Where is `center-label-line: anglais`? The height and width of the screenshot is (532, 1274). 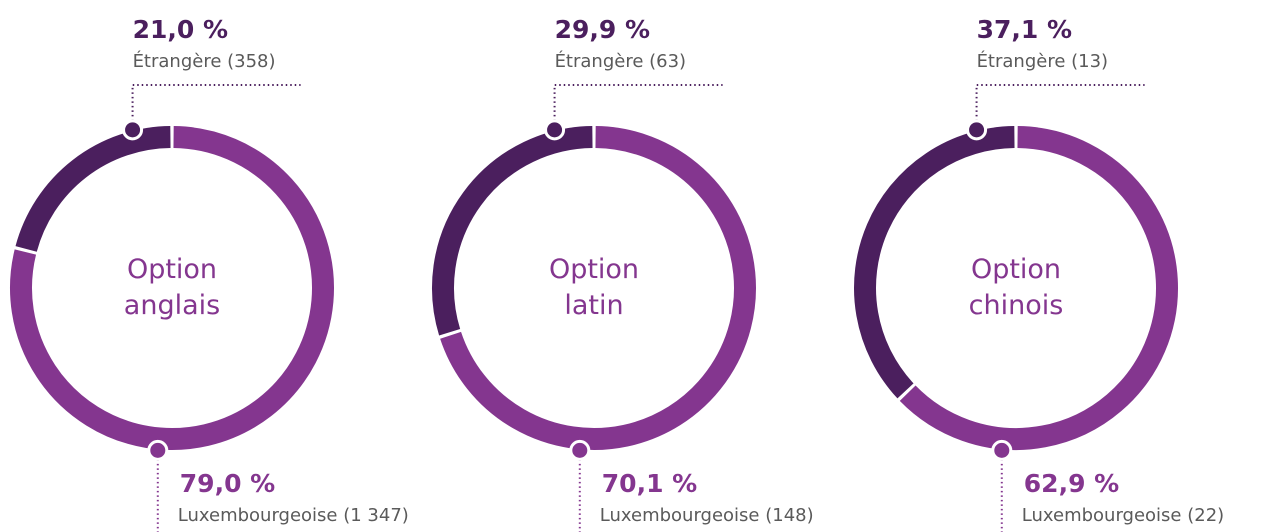 center-label-line: anglais is located at coordinates (172, 305).